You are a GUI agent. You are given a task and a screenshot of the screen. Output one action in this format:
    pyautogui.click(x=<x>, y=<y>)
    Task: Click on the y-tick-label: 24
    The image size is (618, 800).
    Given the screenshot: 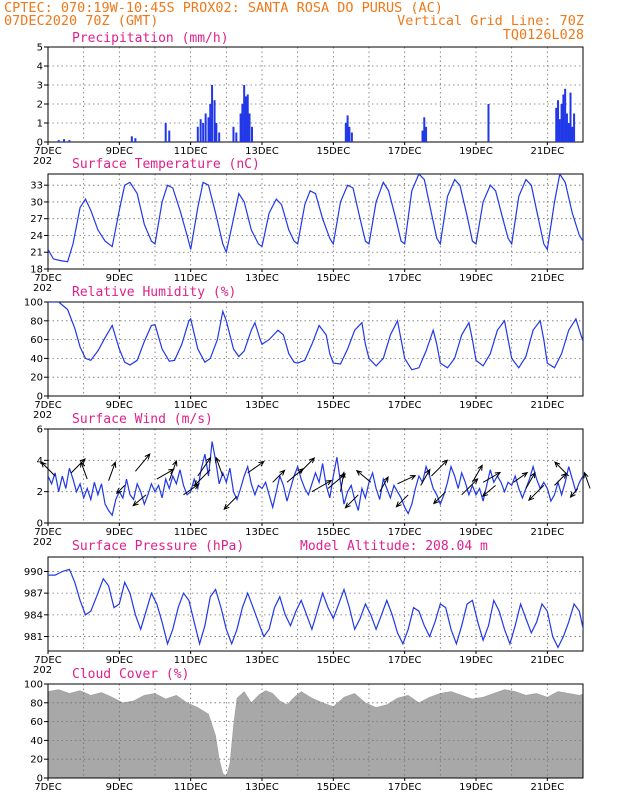 What is the action you would take?
    pyautogui.click(x=36, y=236)
    